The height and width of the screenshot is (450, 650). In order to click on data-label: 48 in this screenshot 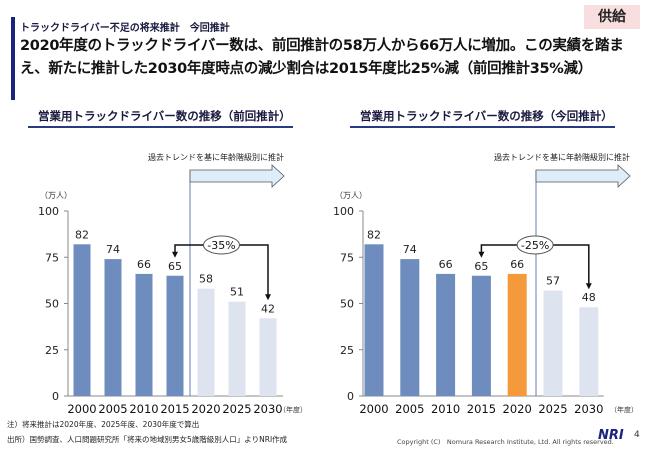, I will do `click(589, 297)`.